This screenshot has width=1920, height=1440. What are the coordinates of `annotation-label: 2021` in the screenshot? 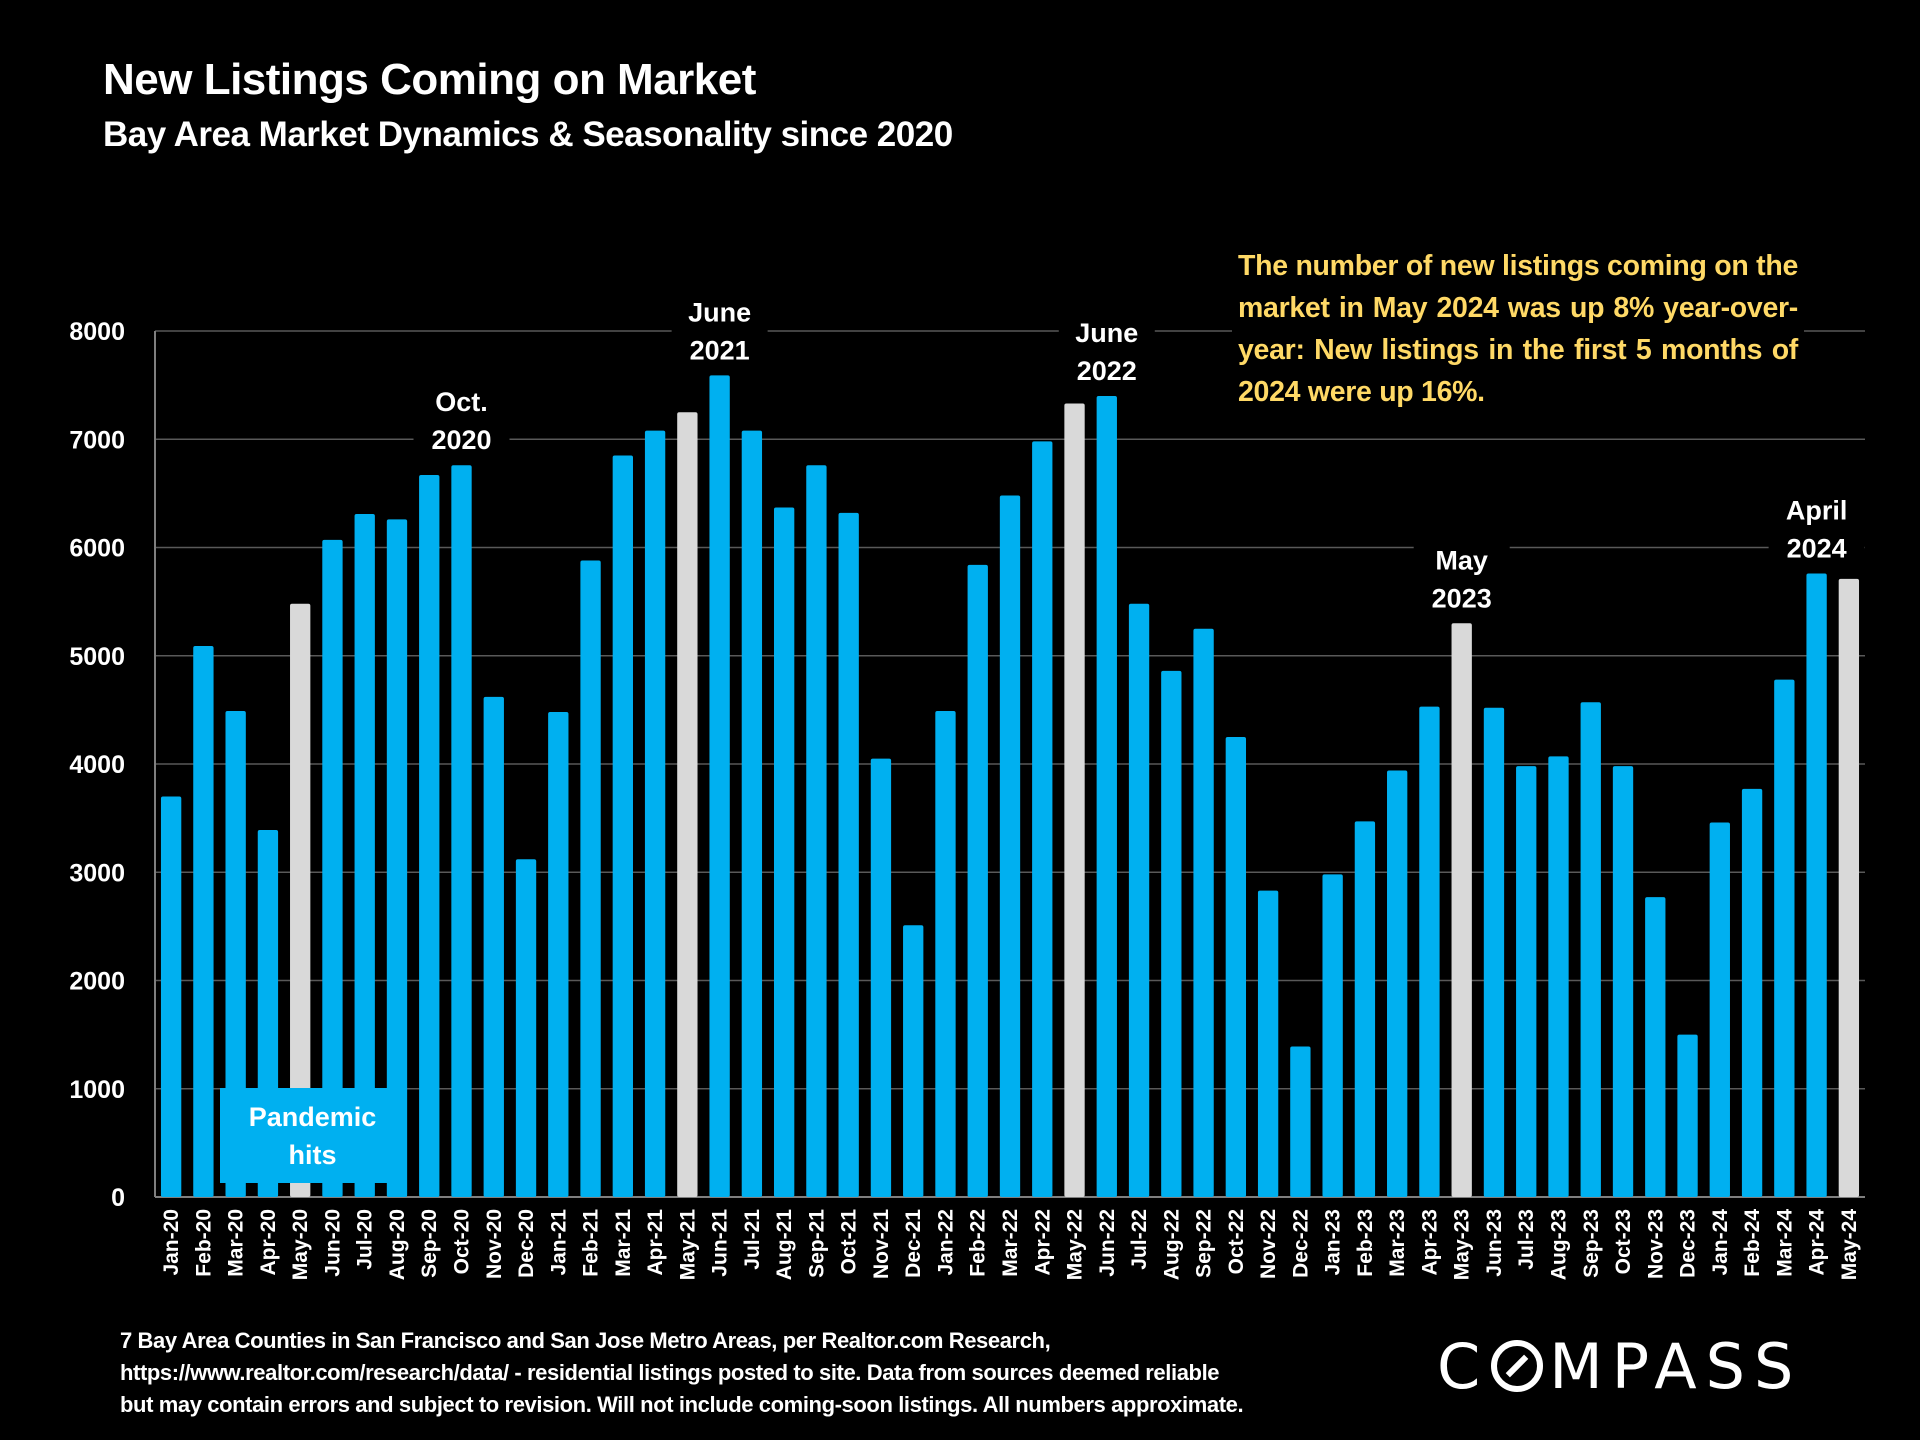 It's located at (720, 350).